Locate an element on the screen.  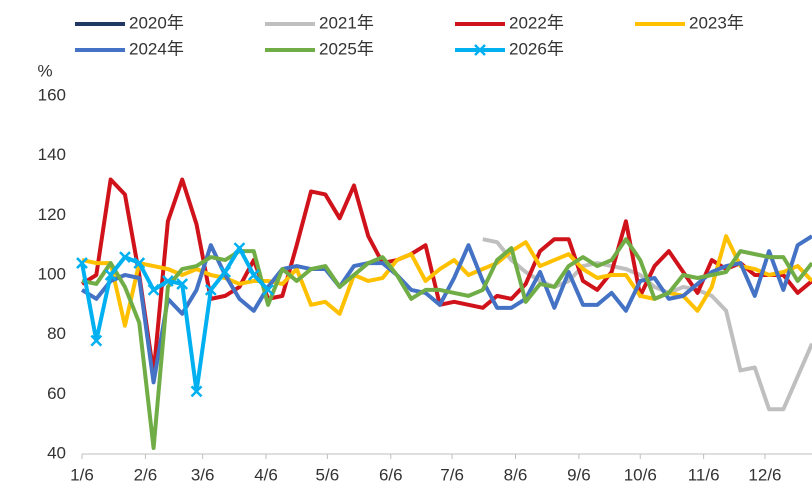
y-tick-label: 100 is located at coordinates (52, 273).